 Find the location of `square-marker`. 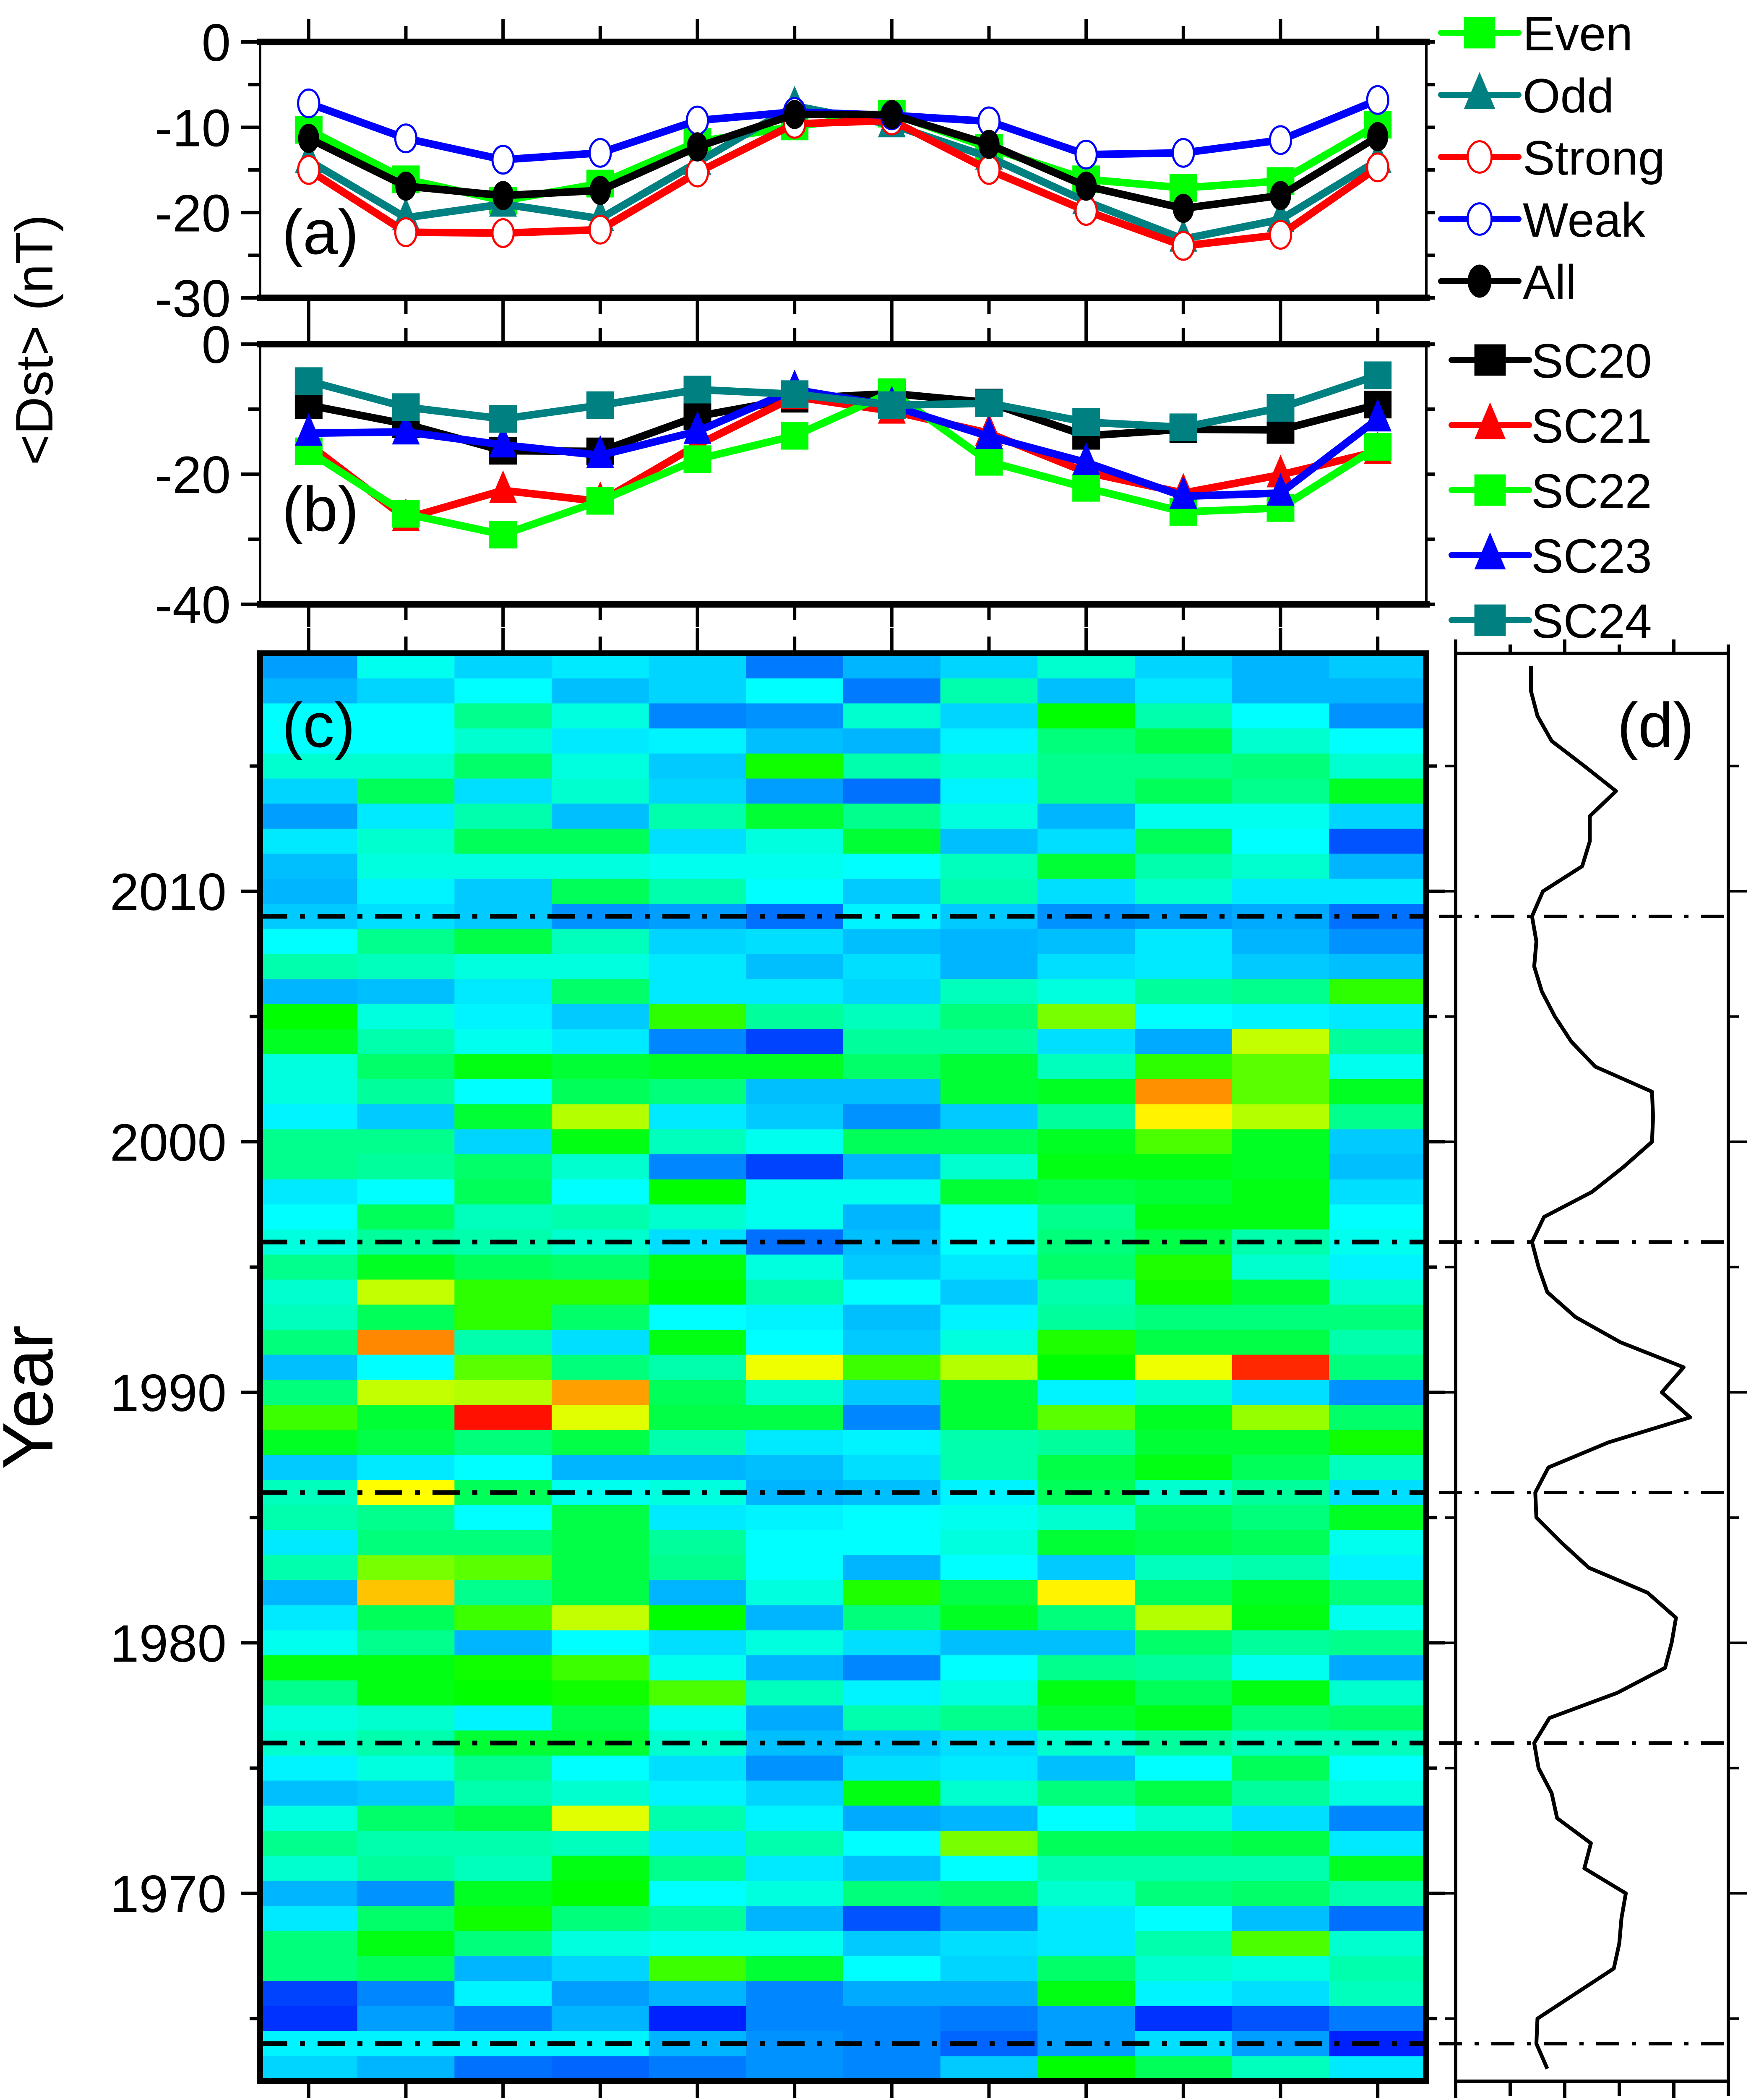

square-marker is located at coordinates (406, 514).